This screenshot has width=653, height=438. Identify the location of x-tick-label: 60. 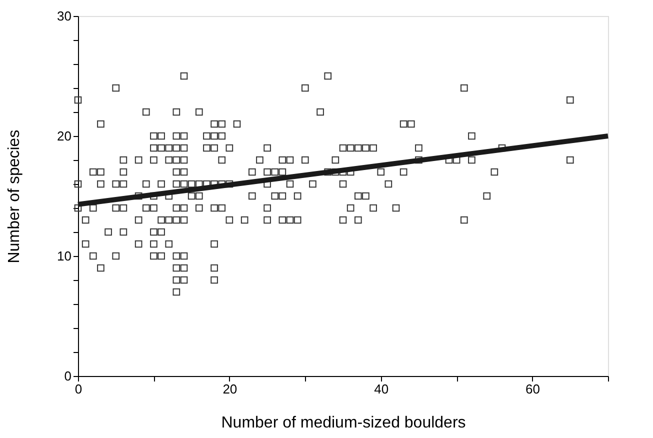
(533, 389).